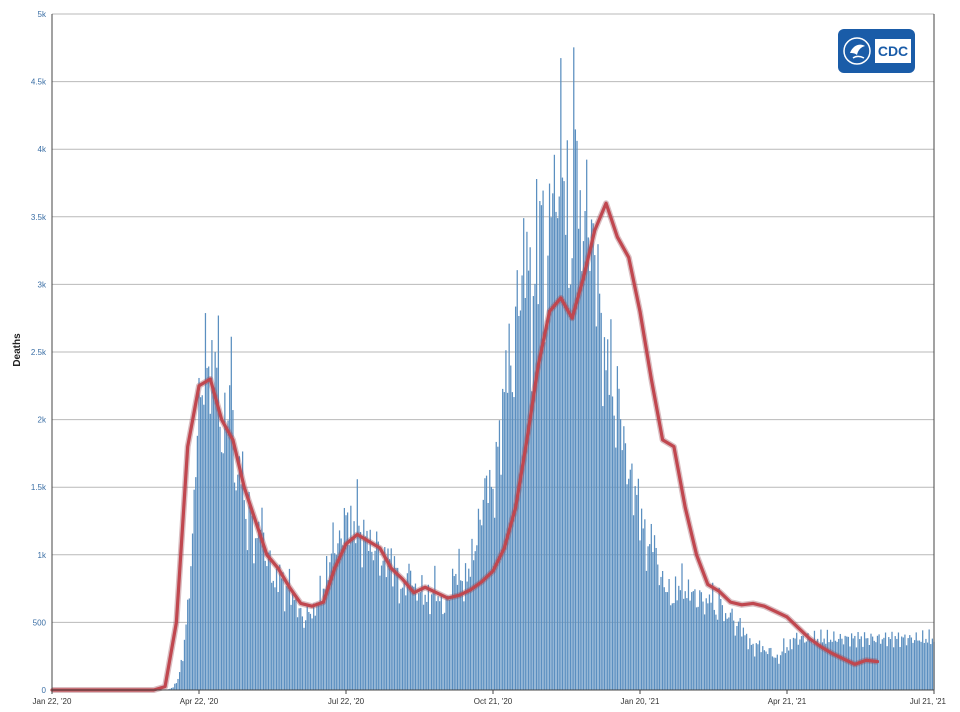 This screenshot has width=960, height=712. Describe the element at coordinates (52, 701) in the screenshot. I see `x-tick-label: Jan 22, '20` at that location.